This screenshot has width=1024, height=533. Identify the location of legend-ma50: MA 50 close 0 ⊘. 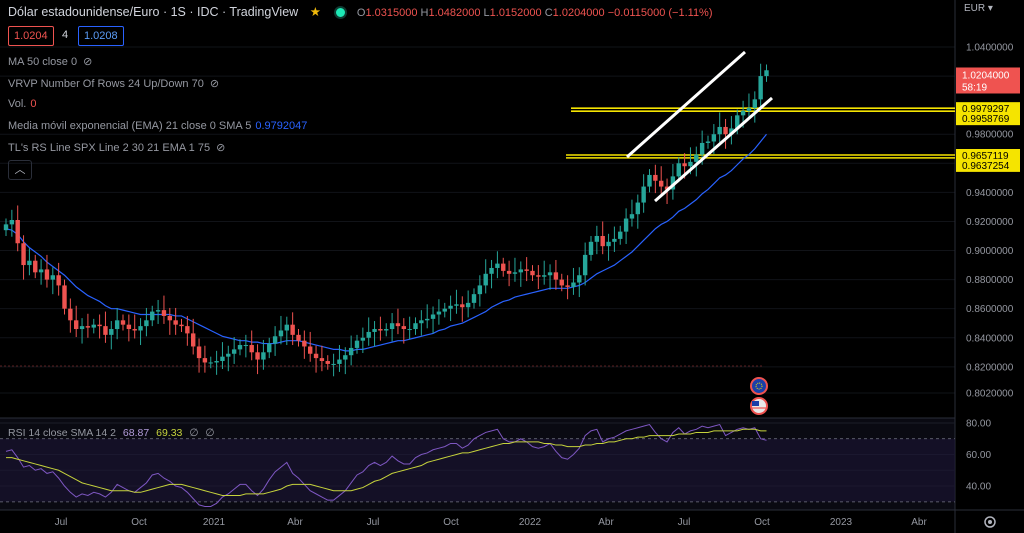
(50, 62).